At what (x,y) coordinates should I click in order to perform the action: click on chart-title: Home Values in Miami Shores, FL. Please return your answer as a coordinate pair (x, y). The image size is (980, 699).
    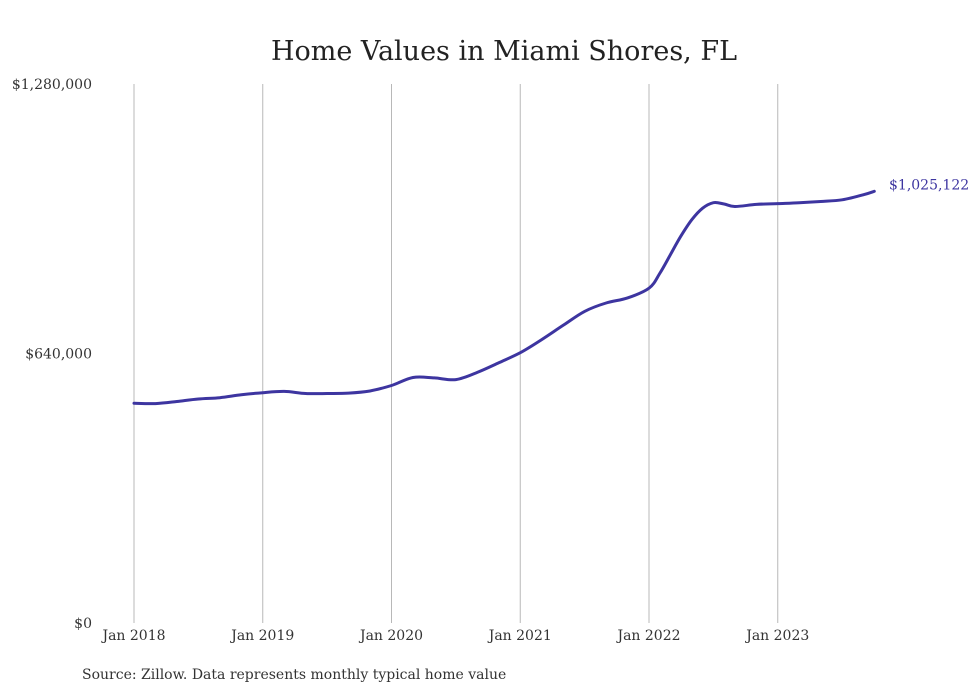
    Looking at the image, I should click on (504, 51).